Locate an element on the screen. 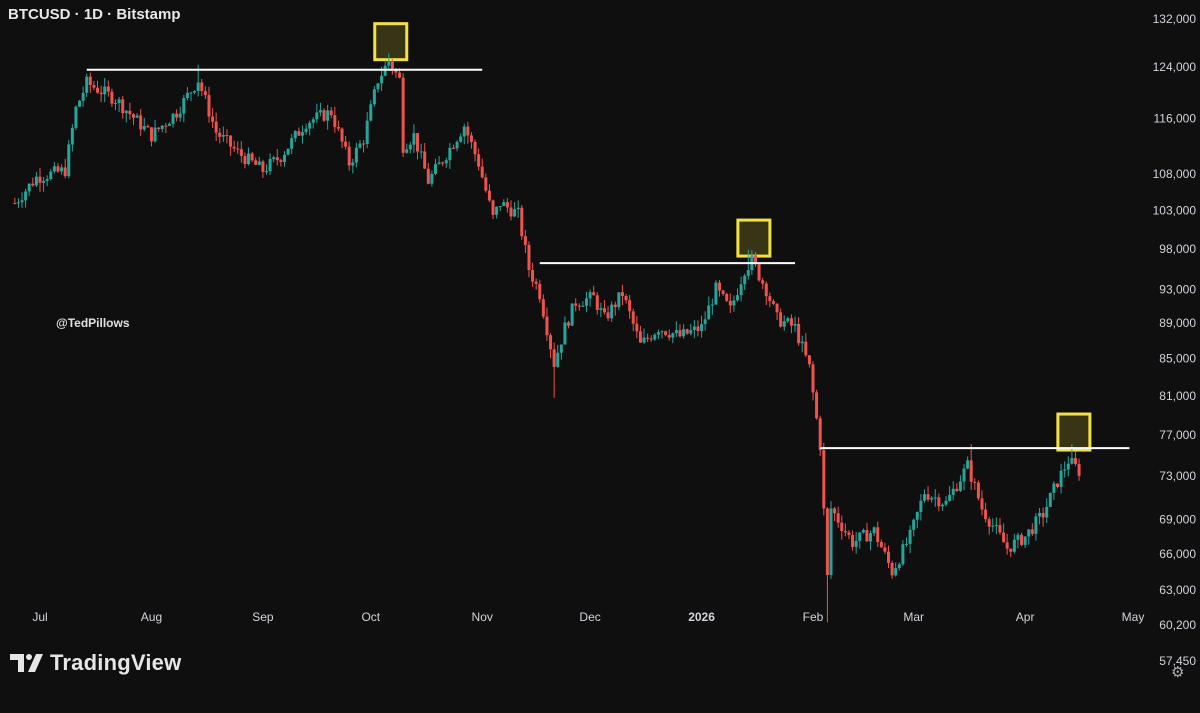 This screenshot has width=1200, height=713. tradingview-logo: TradingView is located at coordinates (95, 663).